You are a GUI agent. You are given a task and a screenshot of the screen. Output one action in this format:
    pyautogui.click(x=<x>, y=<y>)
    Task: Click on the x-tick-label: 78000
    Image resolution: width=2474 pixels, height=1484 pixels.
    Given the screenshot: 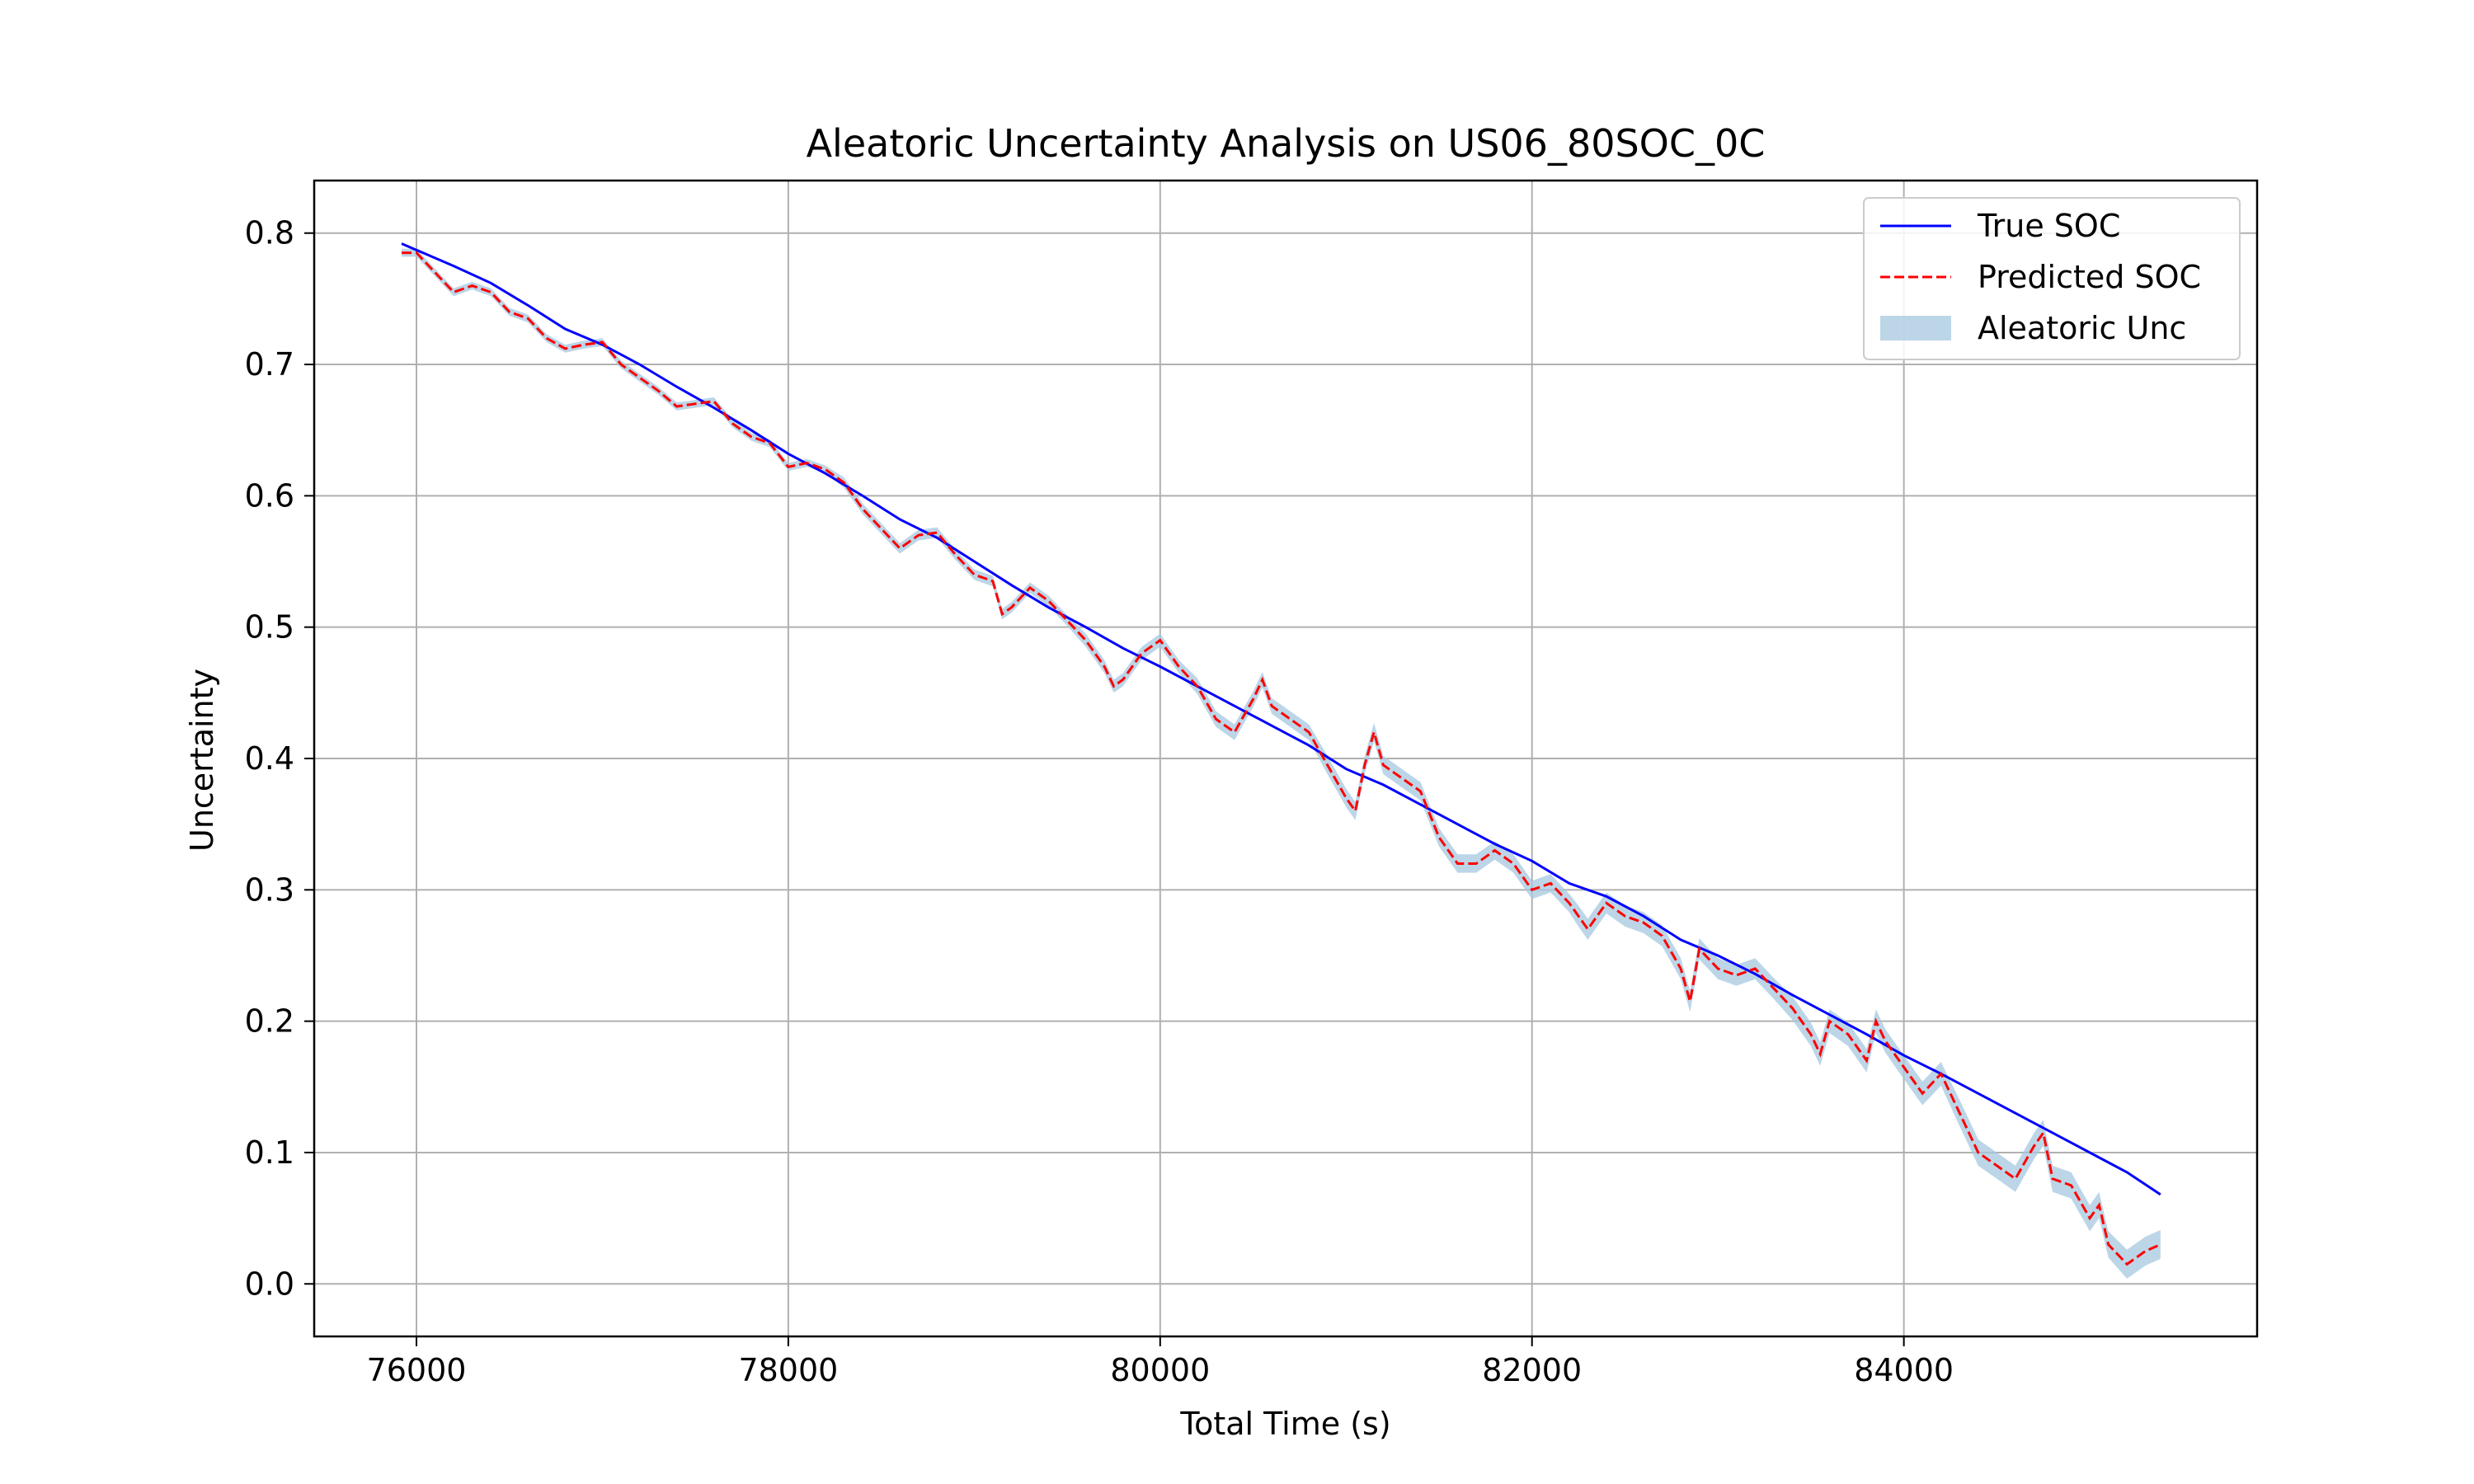 What is the action you would take?
    pyautogui.click(x=788, y=1370)
    